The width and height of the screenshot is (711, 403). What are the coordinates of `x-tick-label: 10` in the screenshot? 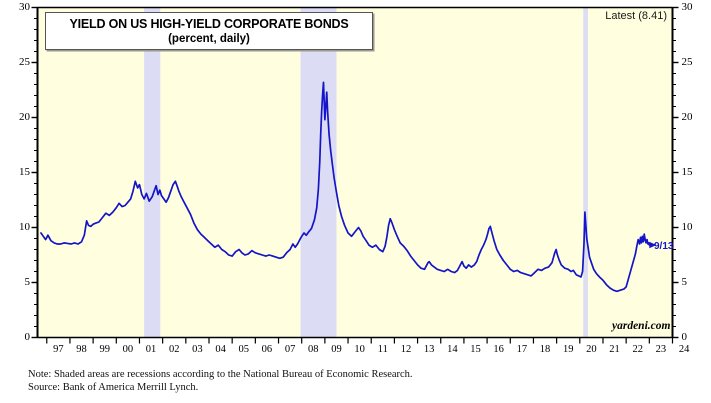 It's located at (359, 349).